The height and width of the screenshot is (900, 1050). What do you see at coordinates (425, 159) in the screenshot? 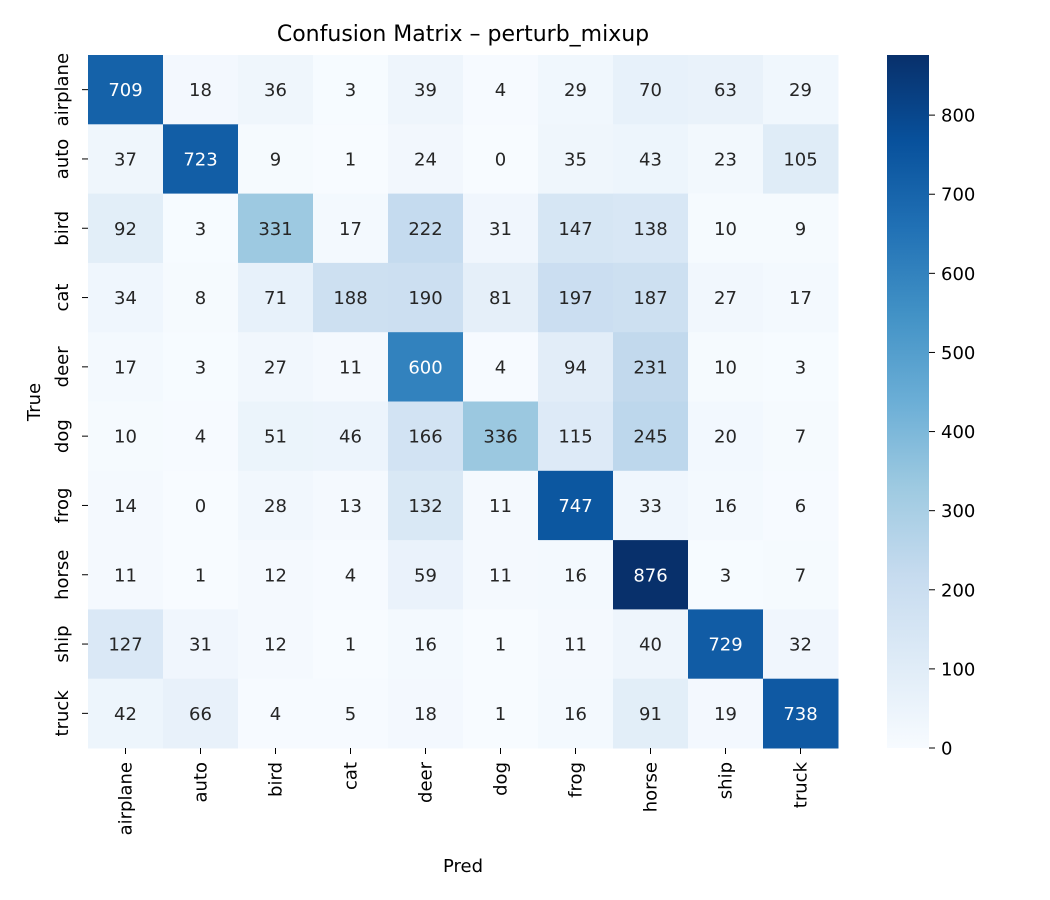
I see `cell-value-label: 24` at bounding box center [425, 159].